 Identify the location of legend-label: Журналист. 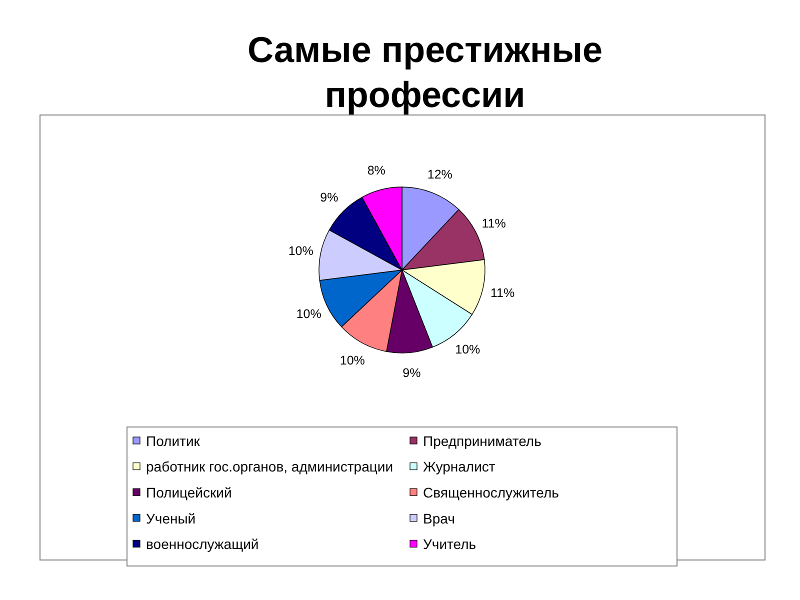
(459, 466).